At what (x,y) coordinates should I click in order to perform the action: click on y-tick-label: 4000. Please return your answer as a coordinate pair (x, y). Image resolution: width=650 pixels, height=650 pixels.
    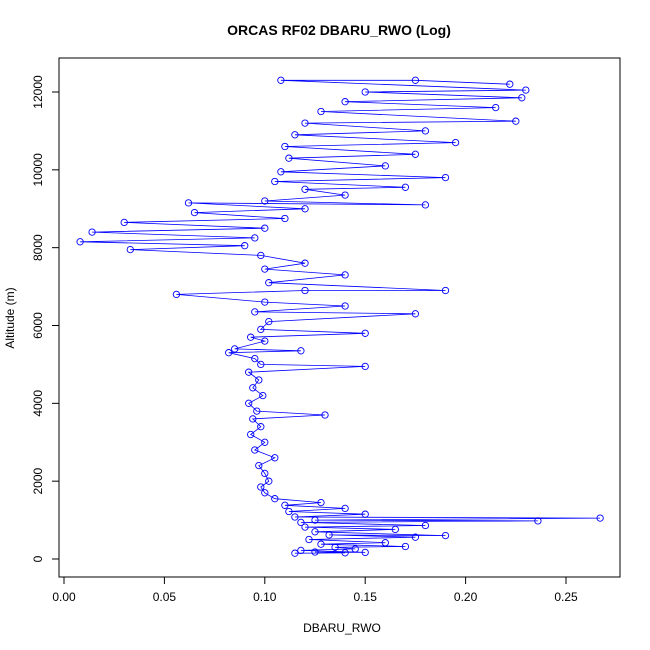
    Looking at the image, I should click on (38, 403).